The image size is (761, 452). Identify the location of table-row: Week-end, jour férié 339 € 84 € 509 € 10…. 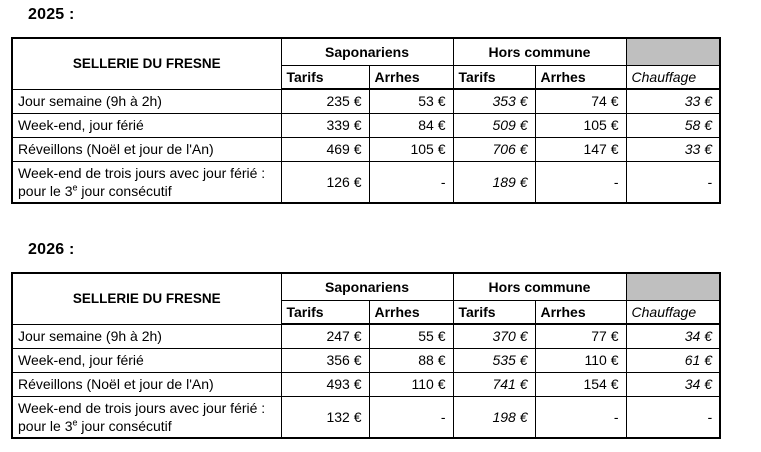
(366, 125).